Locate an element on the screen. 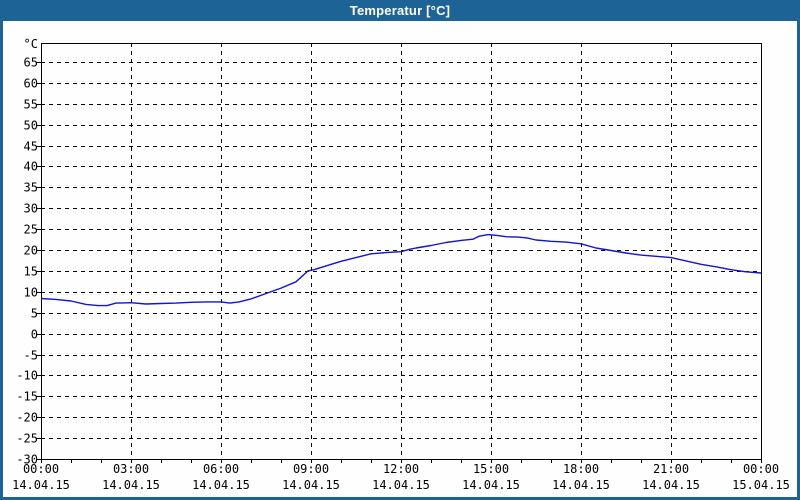 The width and height of the screenshot is (800, 500). y-axis-tick-label: 35 is located at coordinates (31, 188).